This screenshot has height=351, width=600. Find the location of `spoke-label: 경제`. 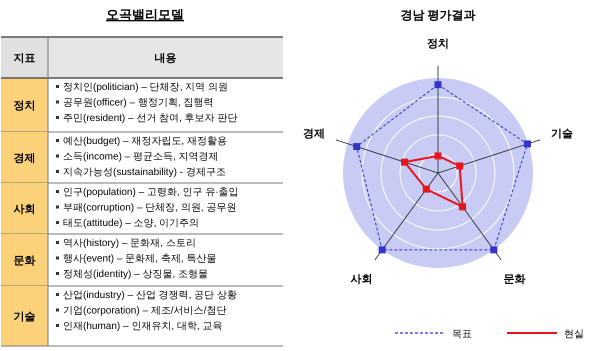

spoke-label: 경제 is located at coordinates (314, 134).